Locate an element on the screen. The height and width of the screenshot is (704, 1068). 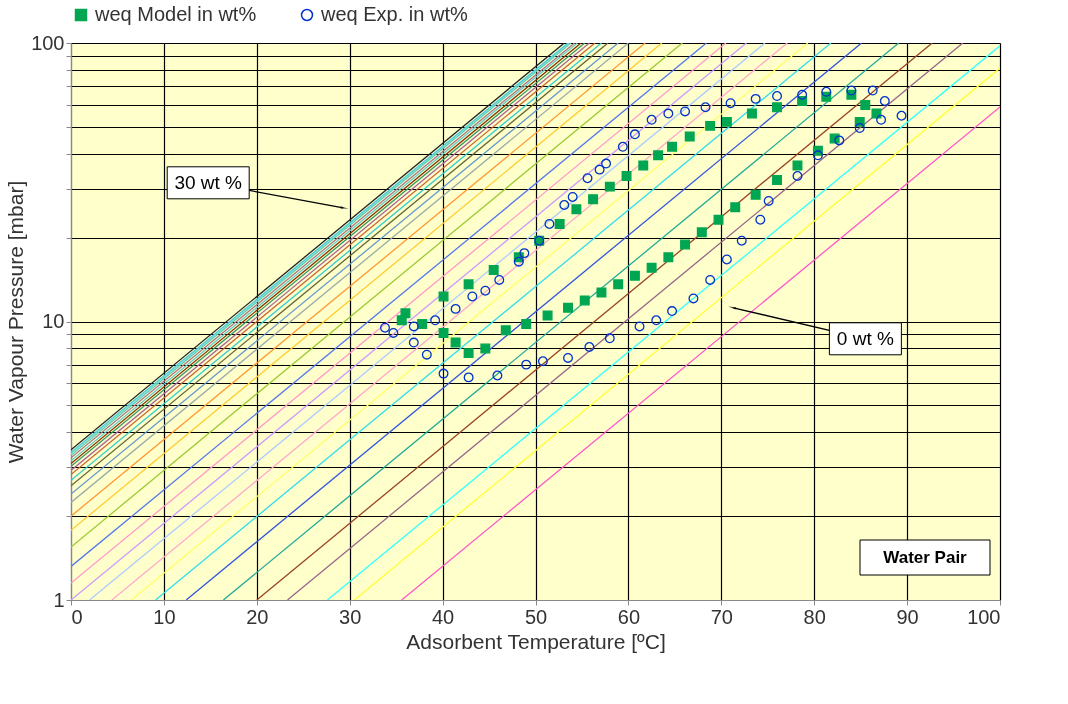
y-tick-label: 100 is located at coordinates (48, 42).